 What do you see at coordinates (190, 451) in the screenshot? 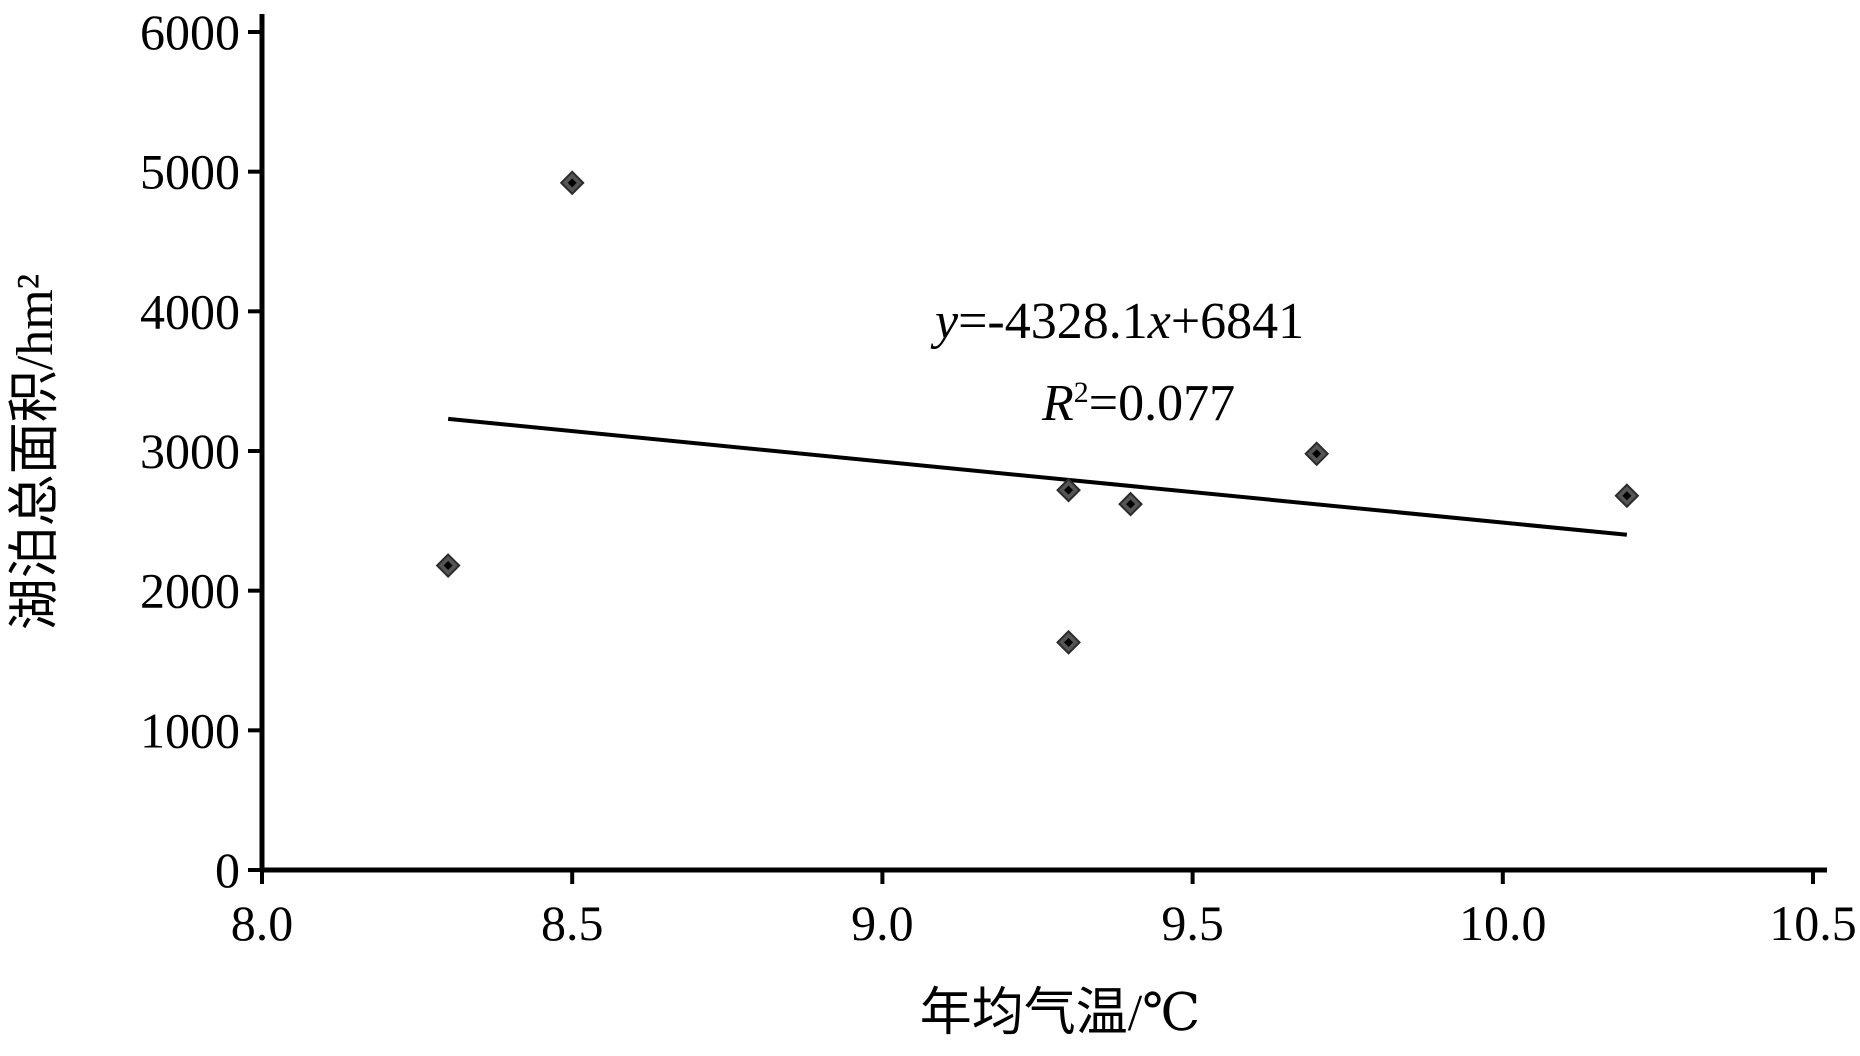
I see `y-tick-label: 3000` at bounding box center [190, 451].